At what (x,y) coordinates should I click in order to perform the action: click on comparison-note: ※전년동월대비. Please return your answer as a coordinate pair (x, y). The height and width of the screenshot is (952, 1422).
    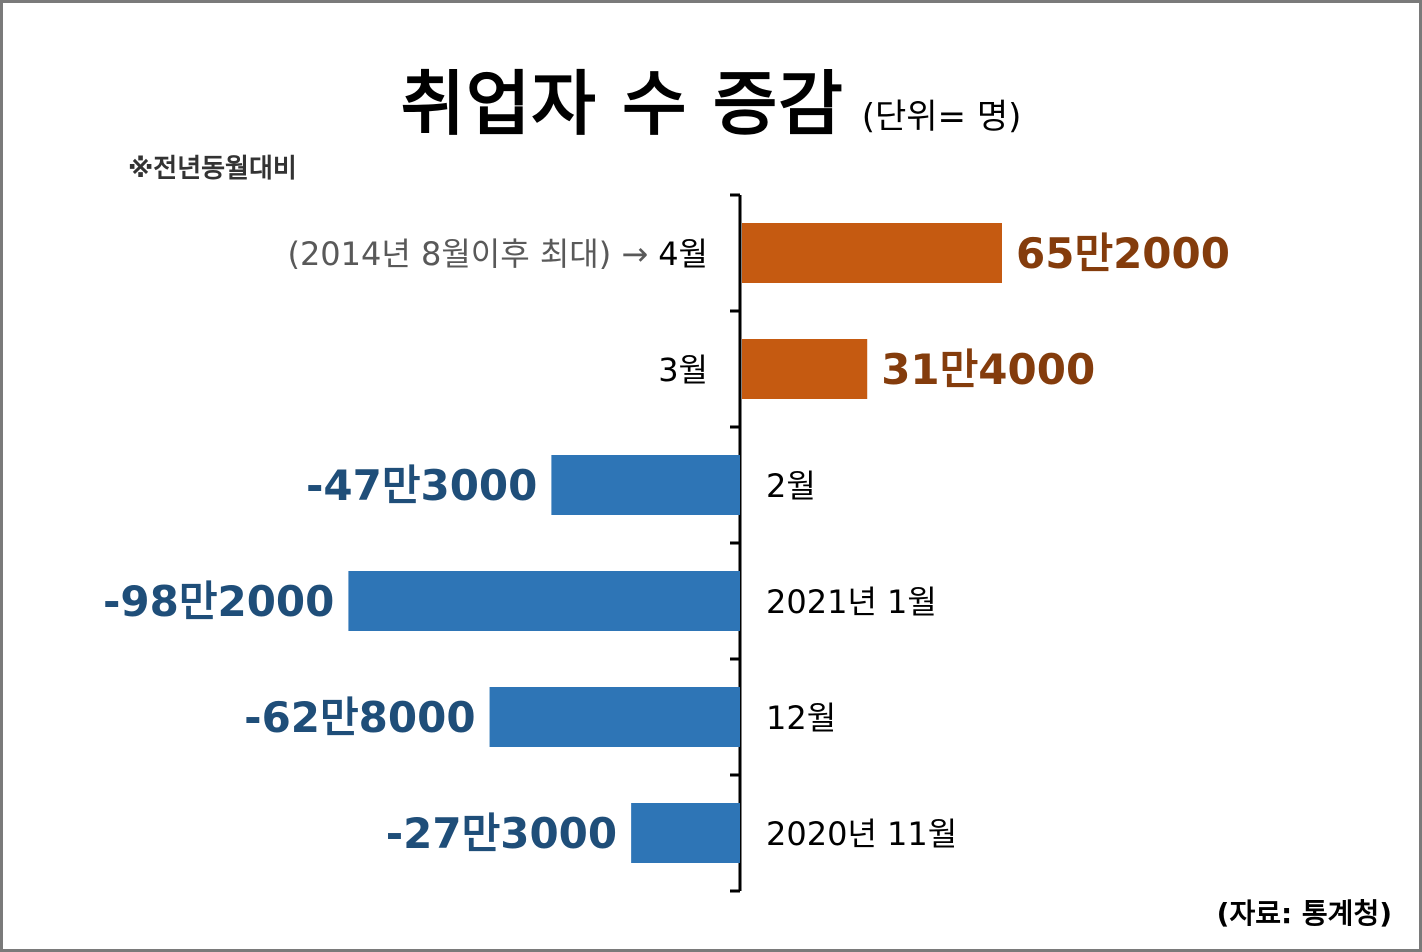
    Looking at the image, I should click on (212, 169).